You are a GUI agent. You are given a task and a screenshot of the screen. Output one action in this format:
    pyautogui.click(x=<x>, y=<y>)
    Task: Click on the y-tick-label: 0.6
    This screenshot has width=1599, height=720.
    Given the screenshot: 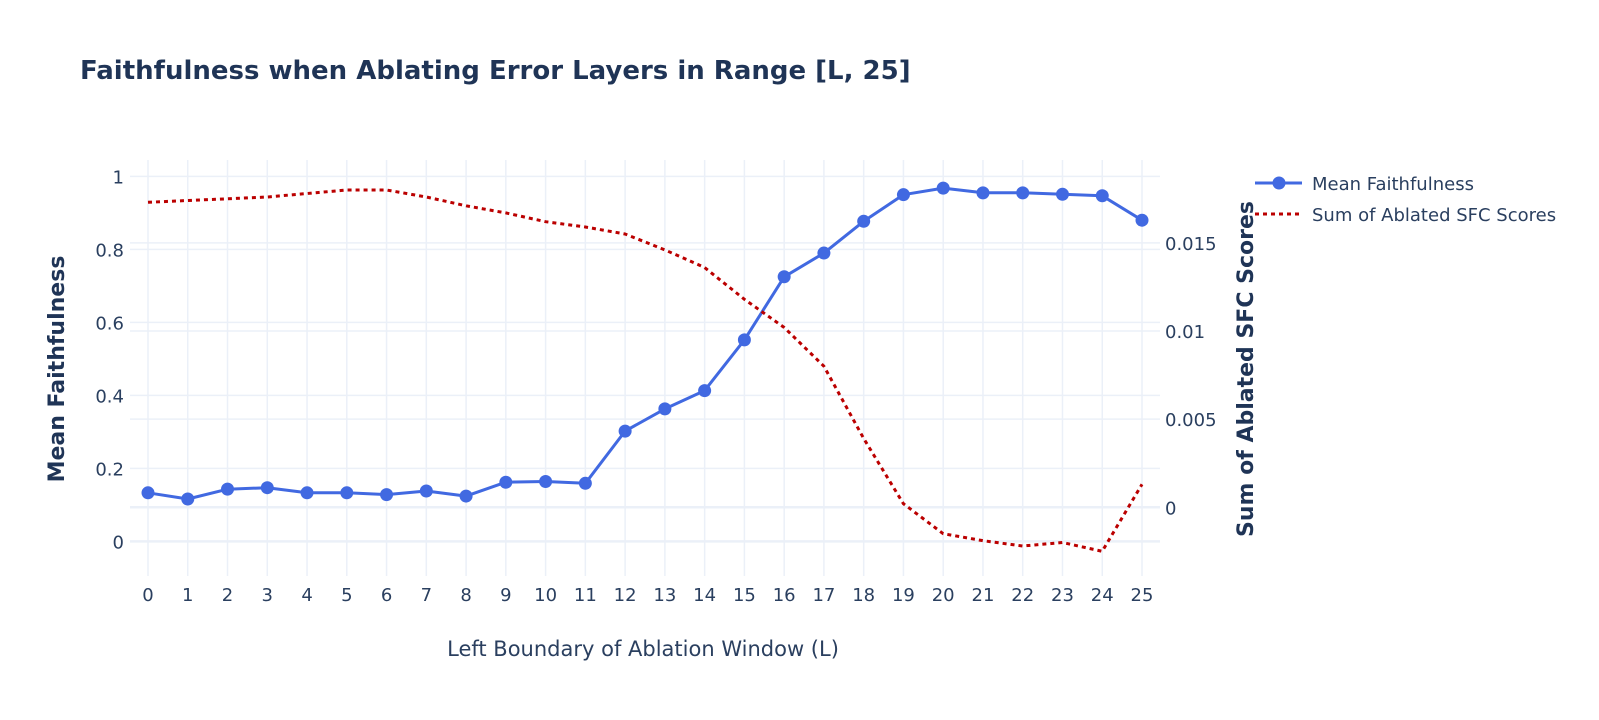 What is the action you would take?
    pyautogui.click(x=109, y=323)
    